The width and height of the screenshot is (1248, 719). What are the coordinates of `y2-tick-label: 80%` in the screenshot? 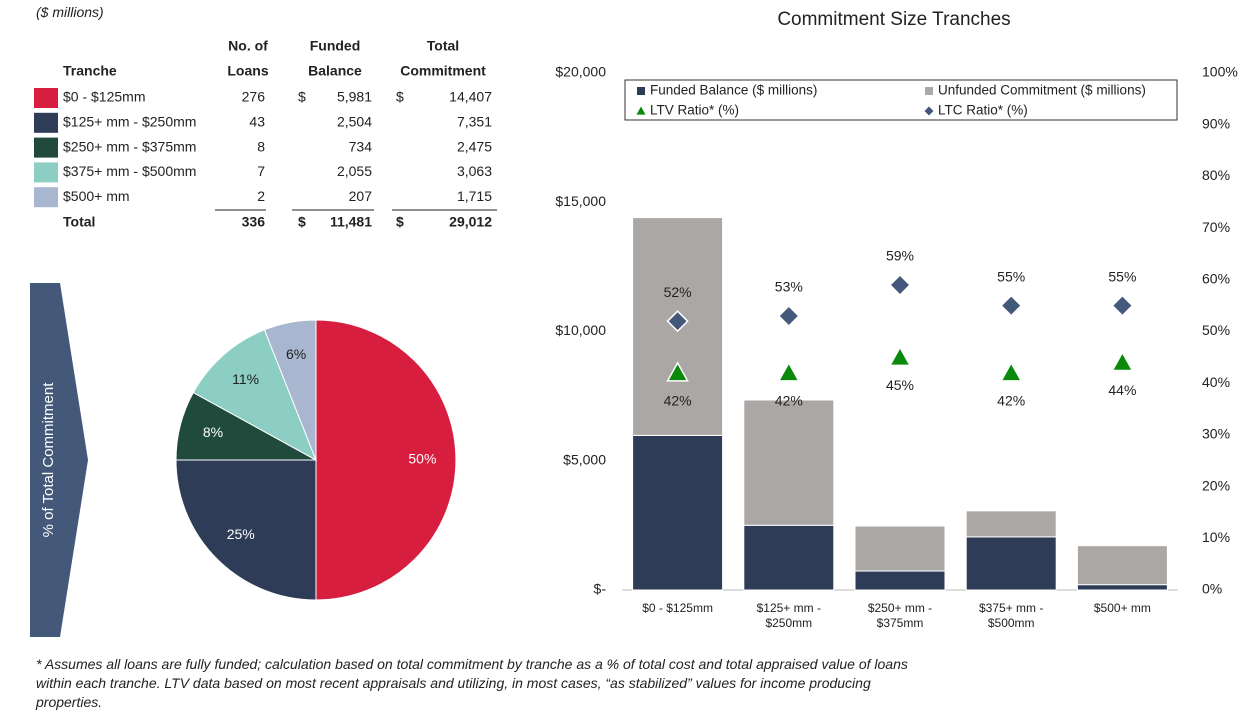 It's located at (1216, 175).